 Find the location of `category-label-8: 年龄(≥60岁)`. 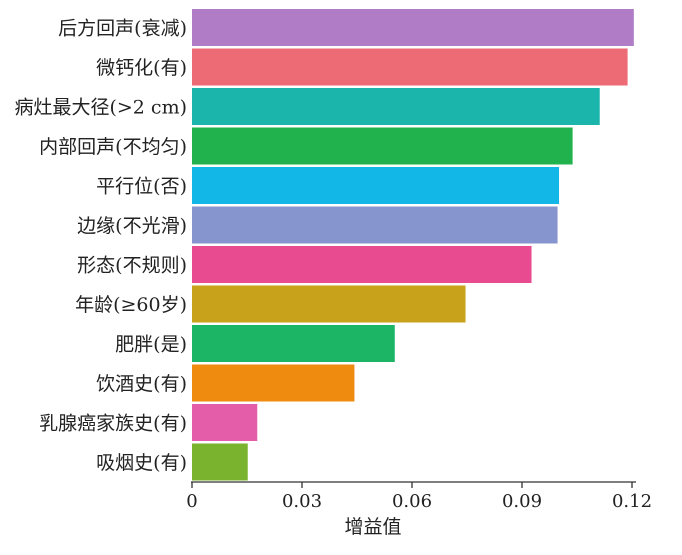

category-label-8: 年龄(≥60岁) is located at coordinates (131, 305).